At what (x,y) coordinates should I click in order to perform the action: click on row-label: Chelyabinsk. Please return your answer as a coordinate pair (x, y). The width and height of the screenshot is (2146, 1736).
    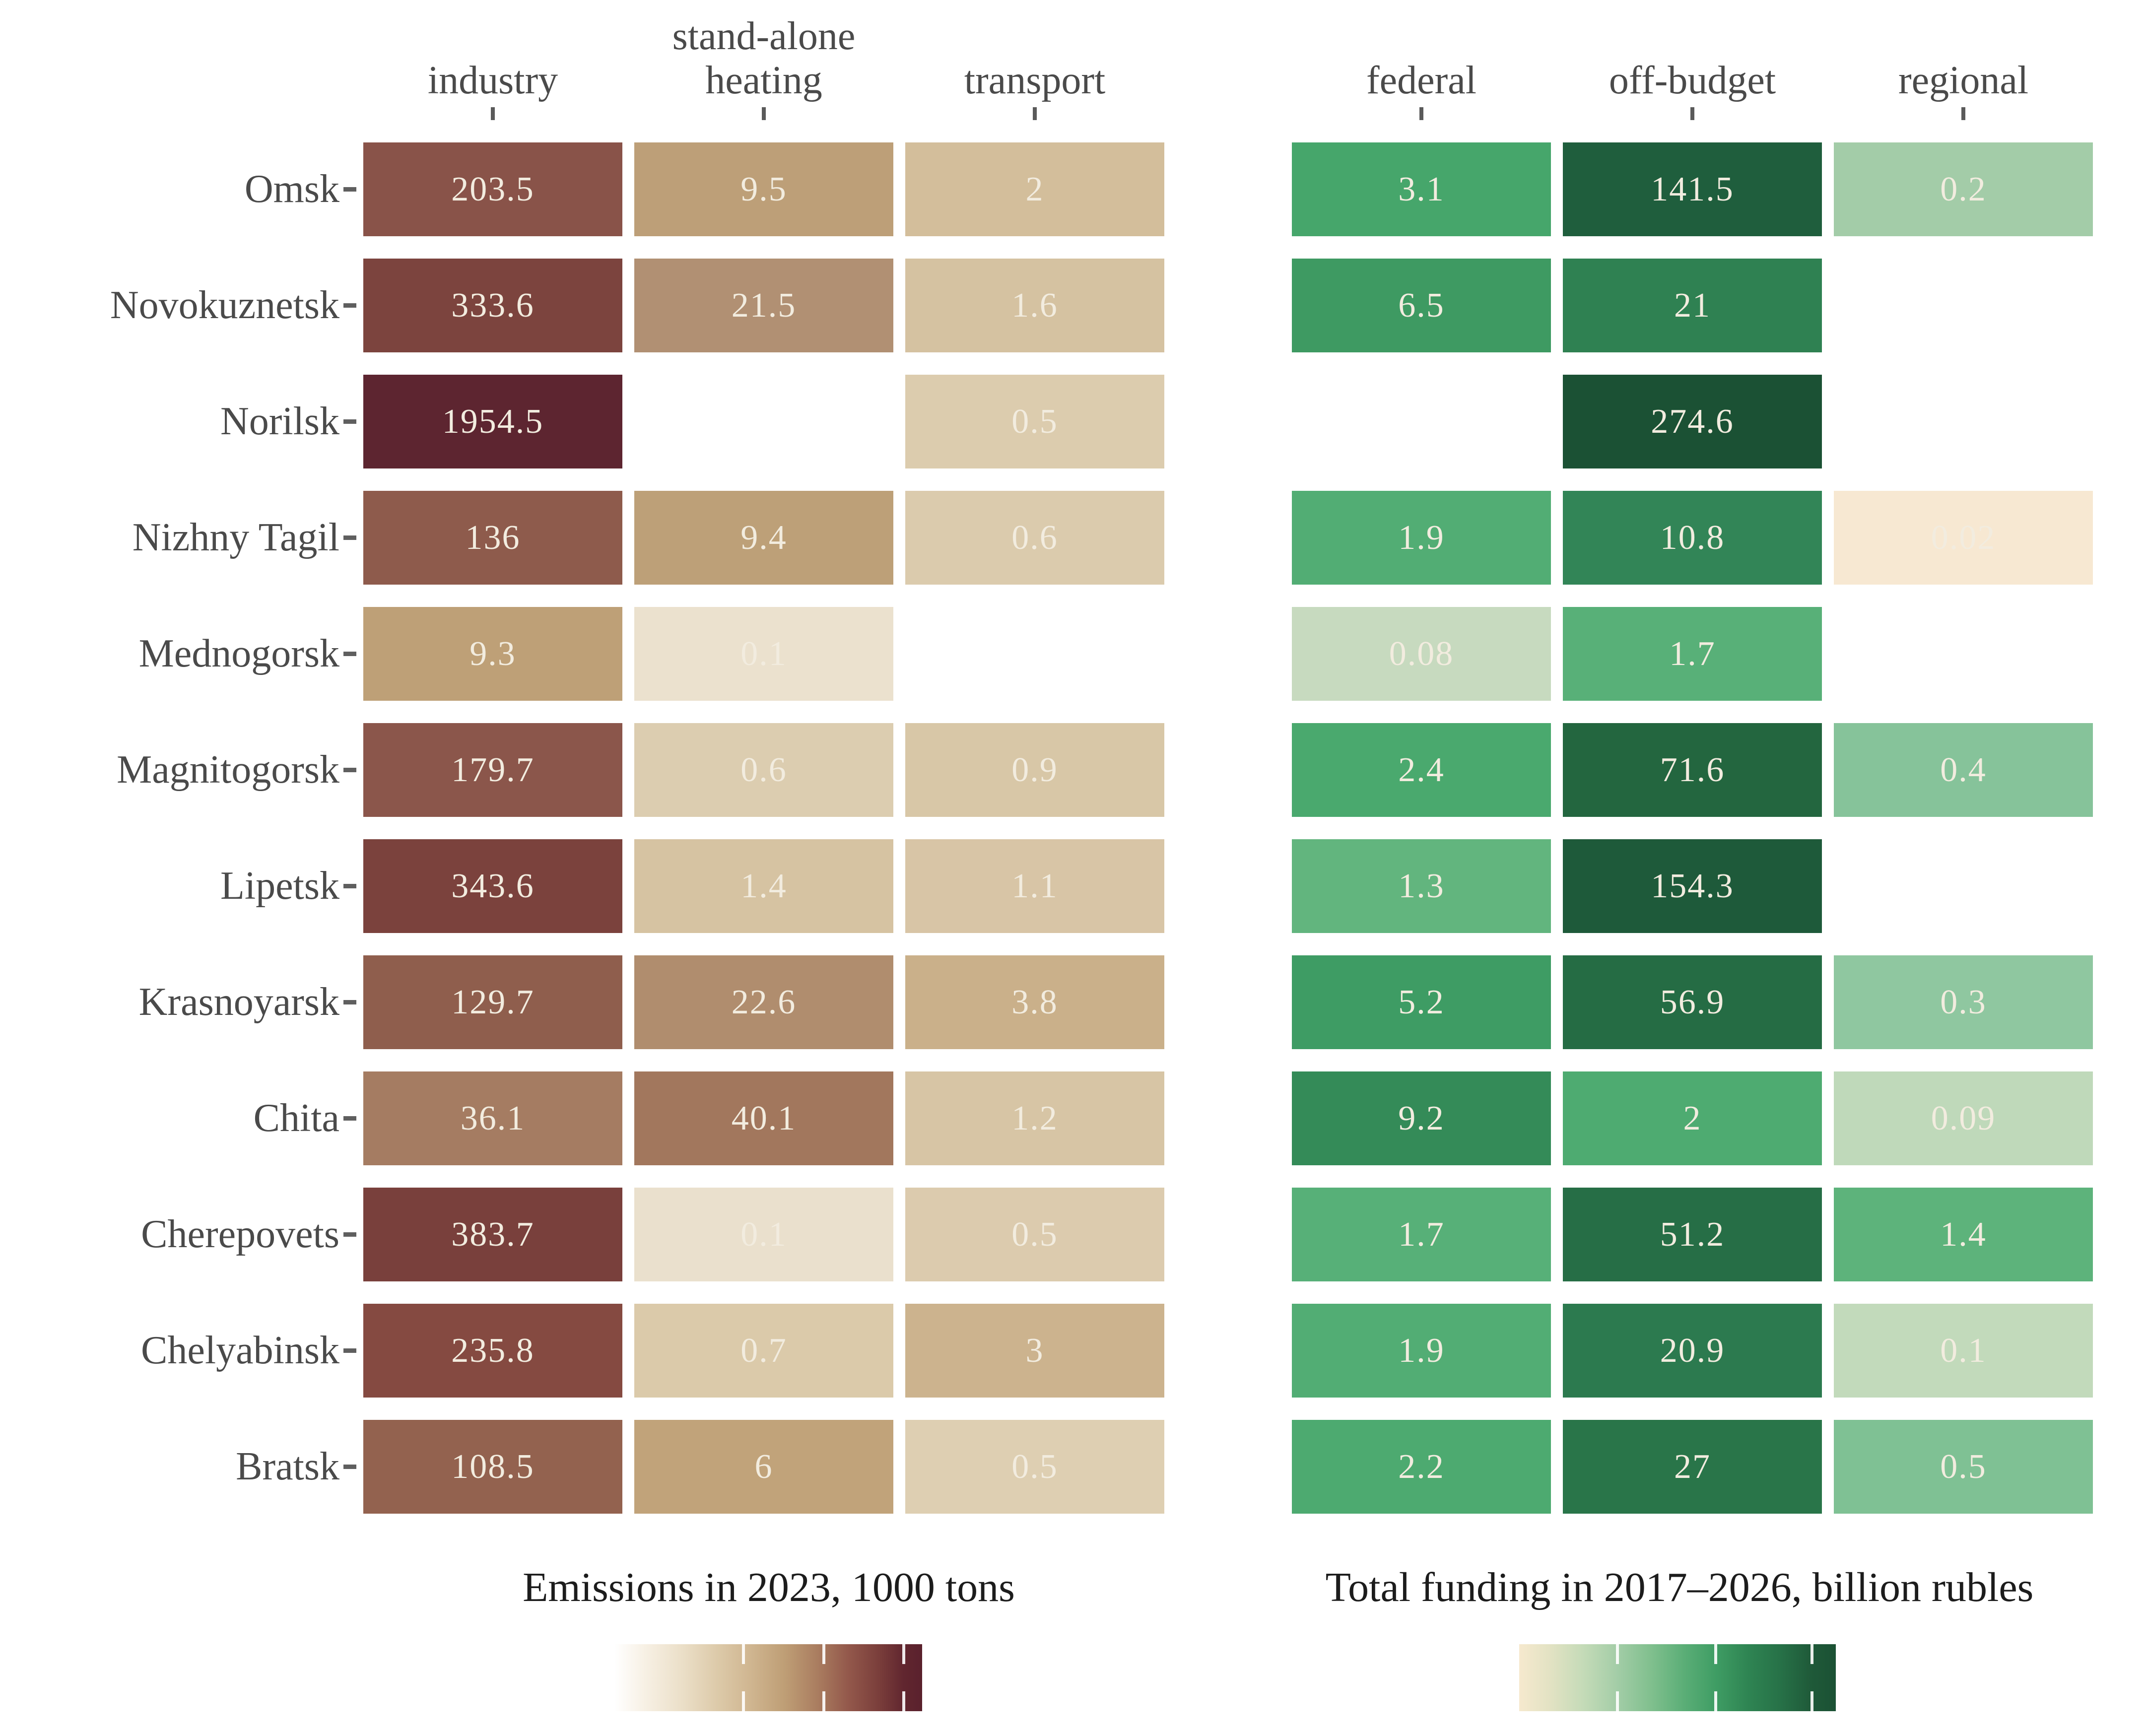
    Looking at the image, I should click on (240, 1350).